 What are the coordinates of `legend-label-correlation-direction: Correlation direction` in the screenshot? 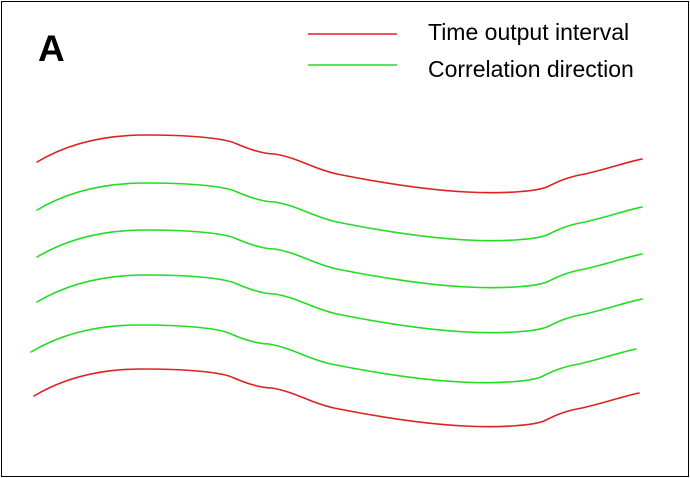 It's located at (531, 69).